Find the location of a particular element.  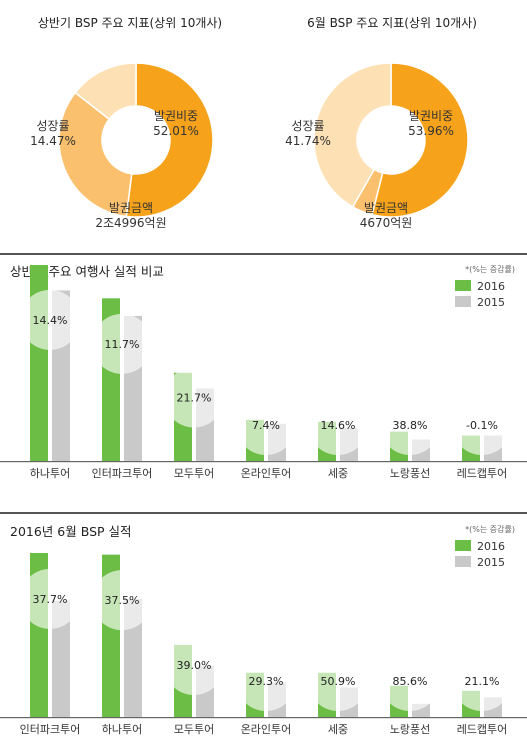

section2-top-rule is located at coordinates (263, 513).